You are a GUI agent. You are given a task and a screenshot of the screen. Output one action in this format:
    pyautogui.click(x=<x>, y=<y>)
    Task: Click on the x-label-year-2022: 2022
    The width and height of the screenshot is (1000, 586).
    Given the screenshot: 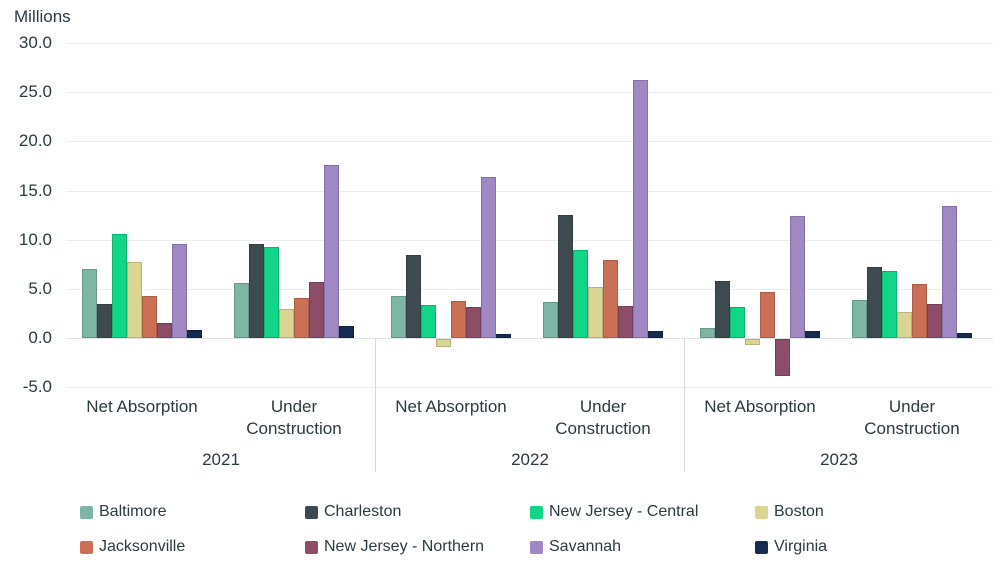 What is the action you would take?
    pyautogui.click(x=530, y=459)
    